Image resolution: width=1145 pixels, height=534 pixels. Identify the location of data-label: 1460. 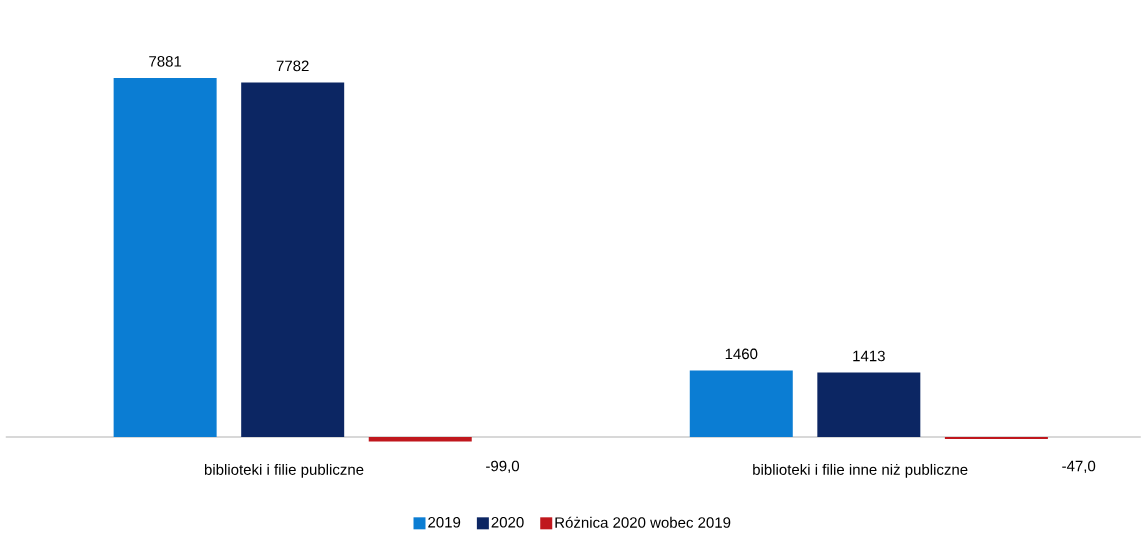
(741, 354).